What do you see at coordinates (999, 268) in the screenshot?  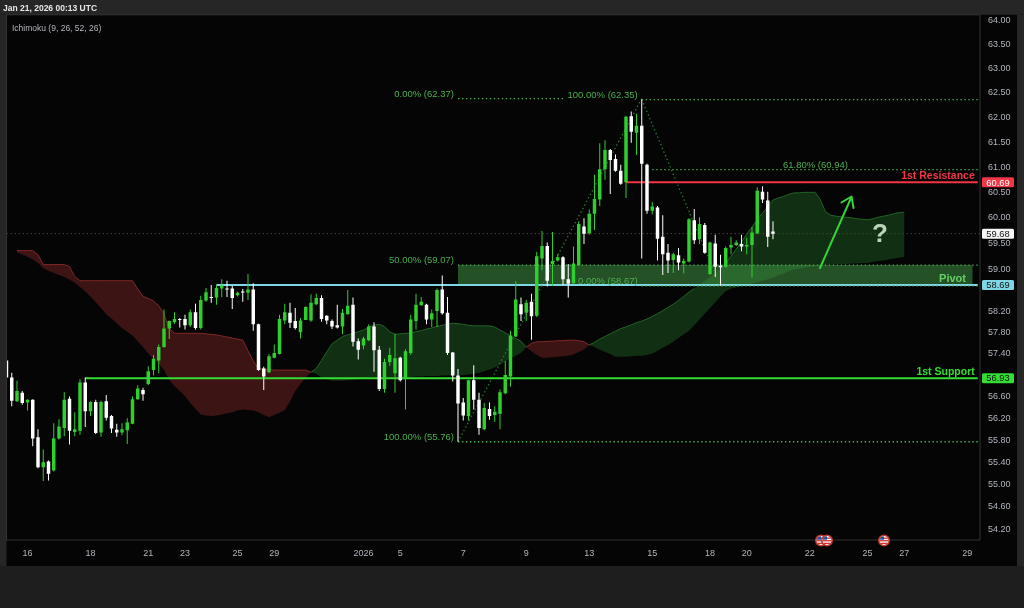 I see `y-tick-label: 59.00` at bounding box center [999, 268].